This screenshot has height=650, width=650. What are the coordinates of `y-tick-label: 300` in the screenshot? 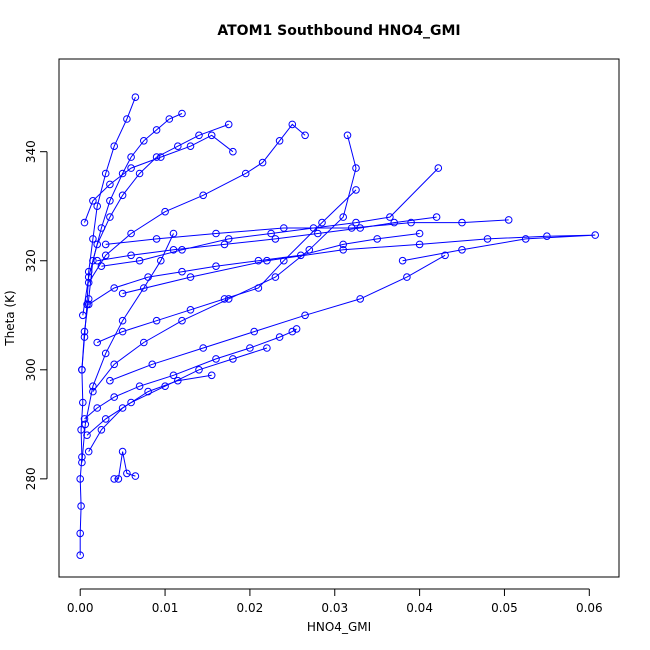 It's located at (31, 369).